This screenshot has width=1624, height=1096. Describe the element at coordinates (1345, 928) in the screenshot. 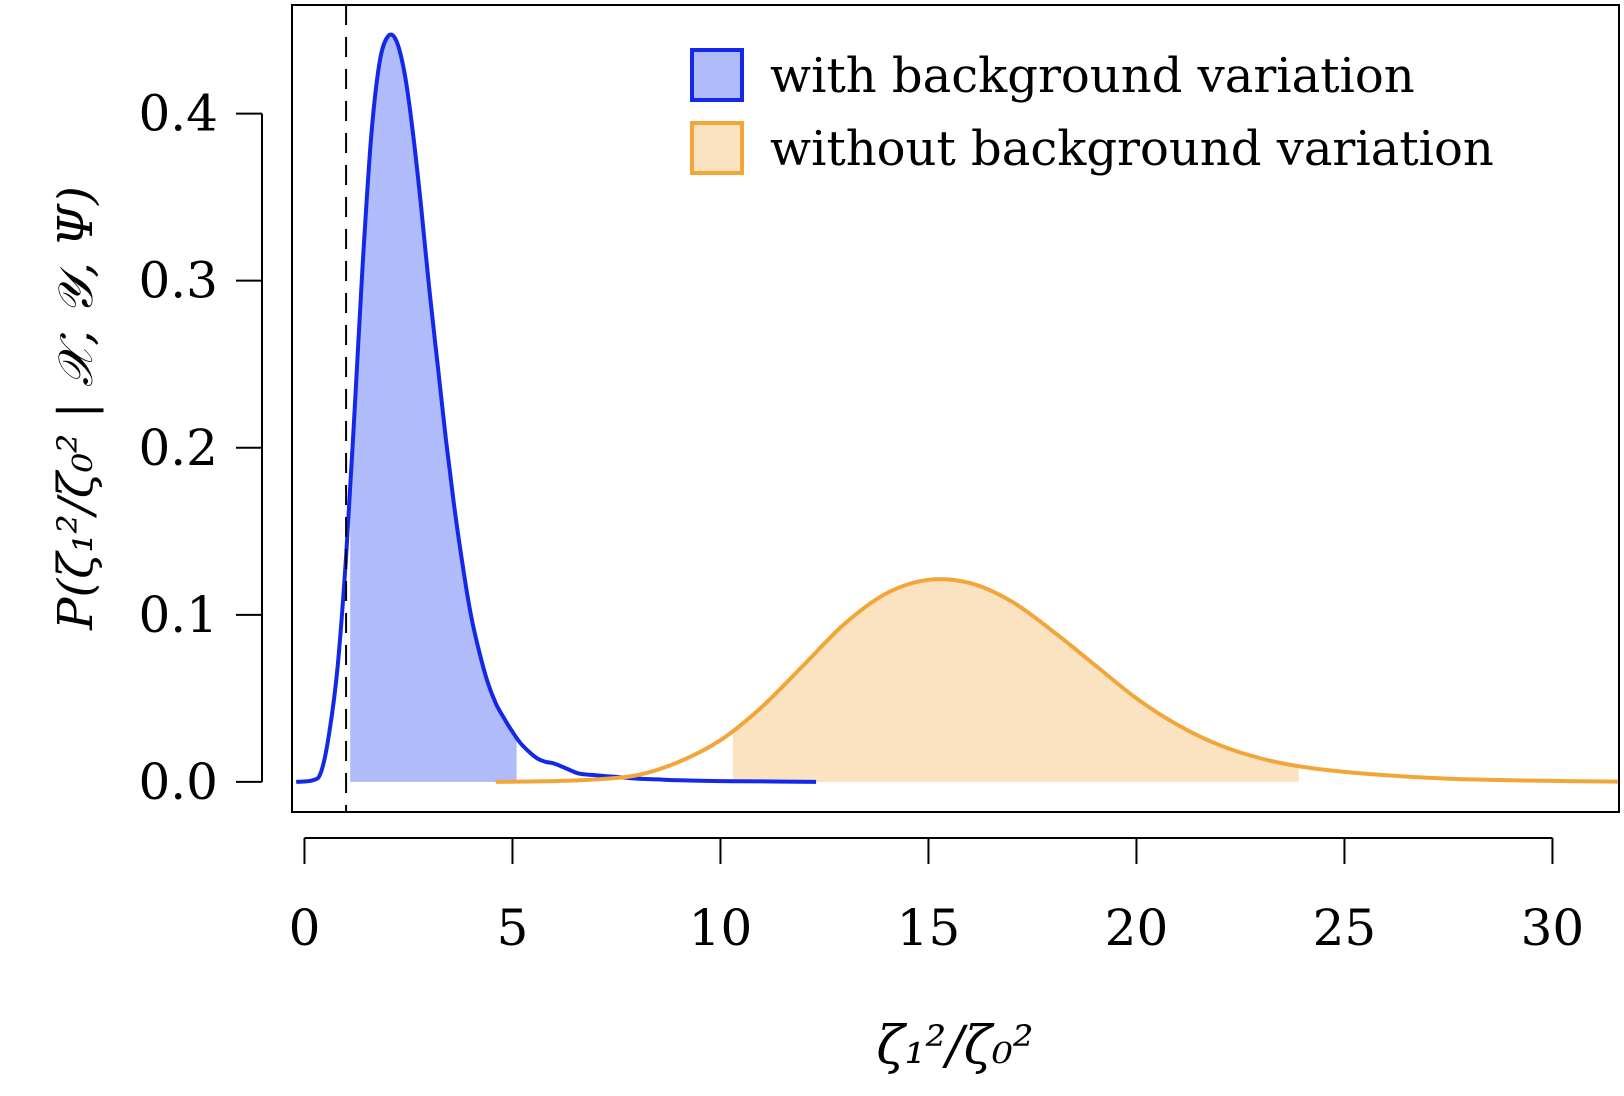

I see `x-tick-label: 25` at that location.